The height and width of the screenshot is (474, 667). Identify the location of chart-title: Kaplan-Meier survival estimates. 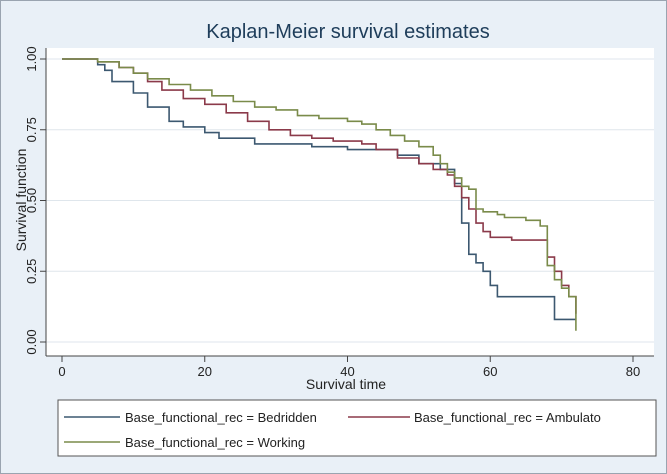
(347, 32).